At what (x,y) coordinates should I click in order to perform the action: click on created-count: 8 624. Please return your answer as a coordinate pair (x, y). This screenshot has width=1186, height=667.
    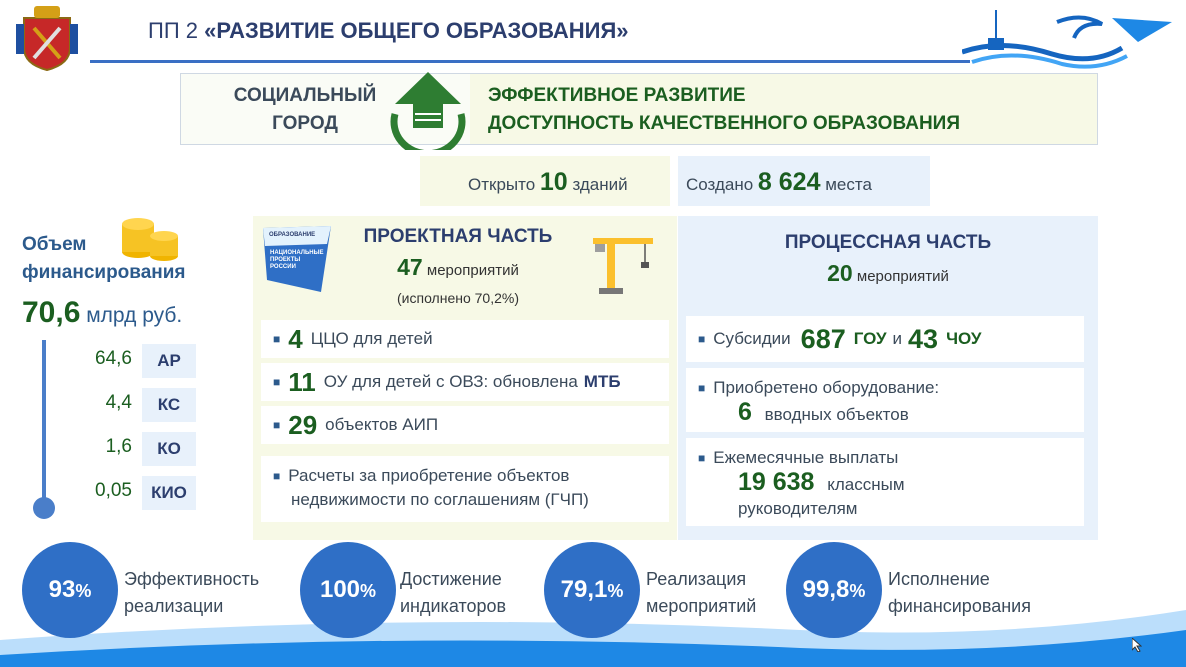
    Looking at the image, I should click on (789, 182).